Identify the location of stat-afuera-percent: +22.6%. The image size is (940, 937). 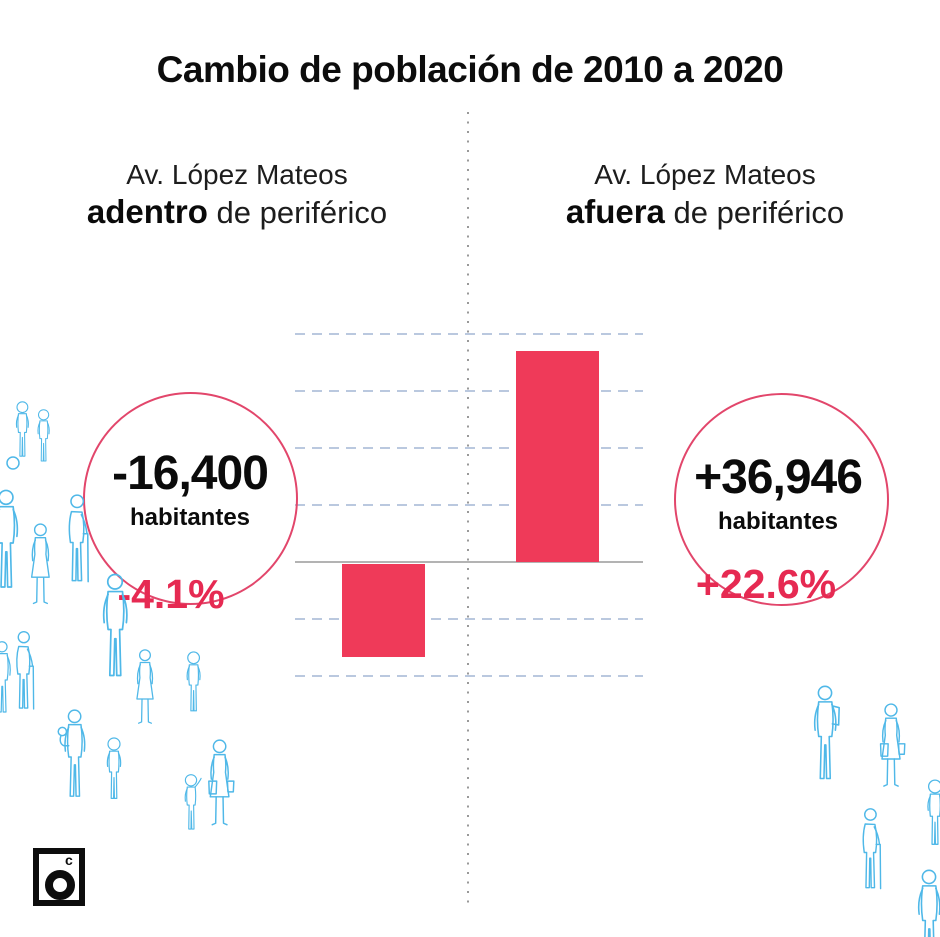
(766, 584).